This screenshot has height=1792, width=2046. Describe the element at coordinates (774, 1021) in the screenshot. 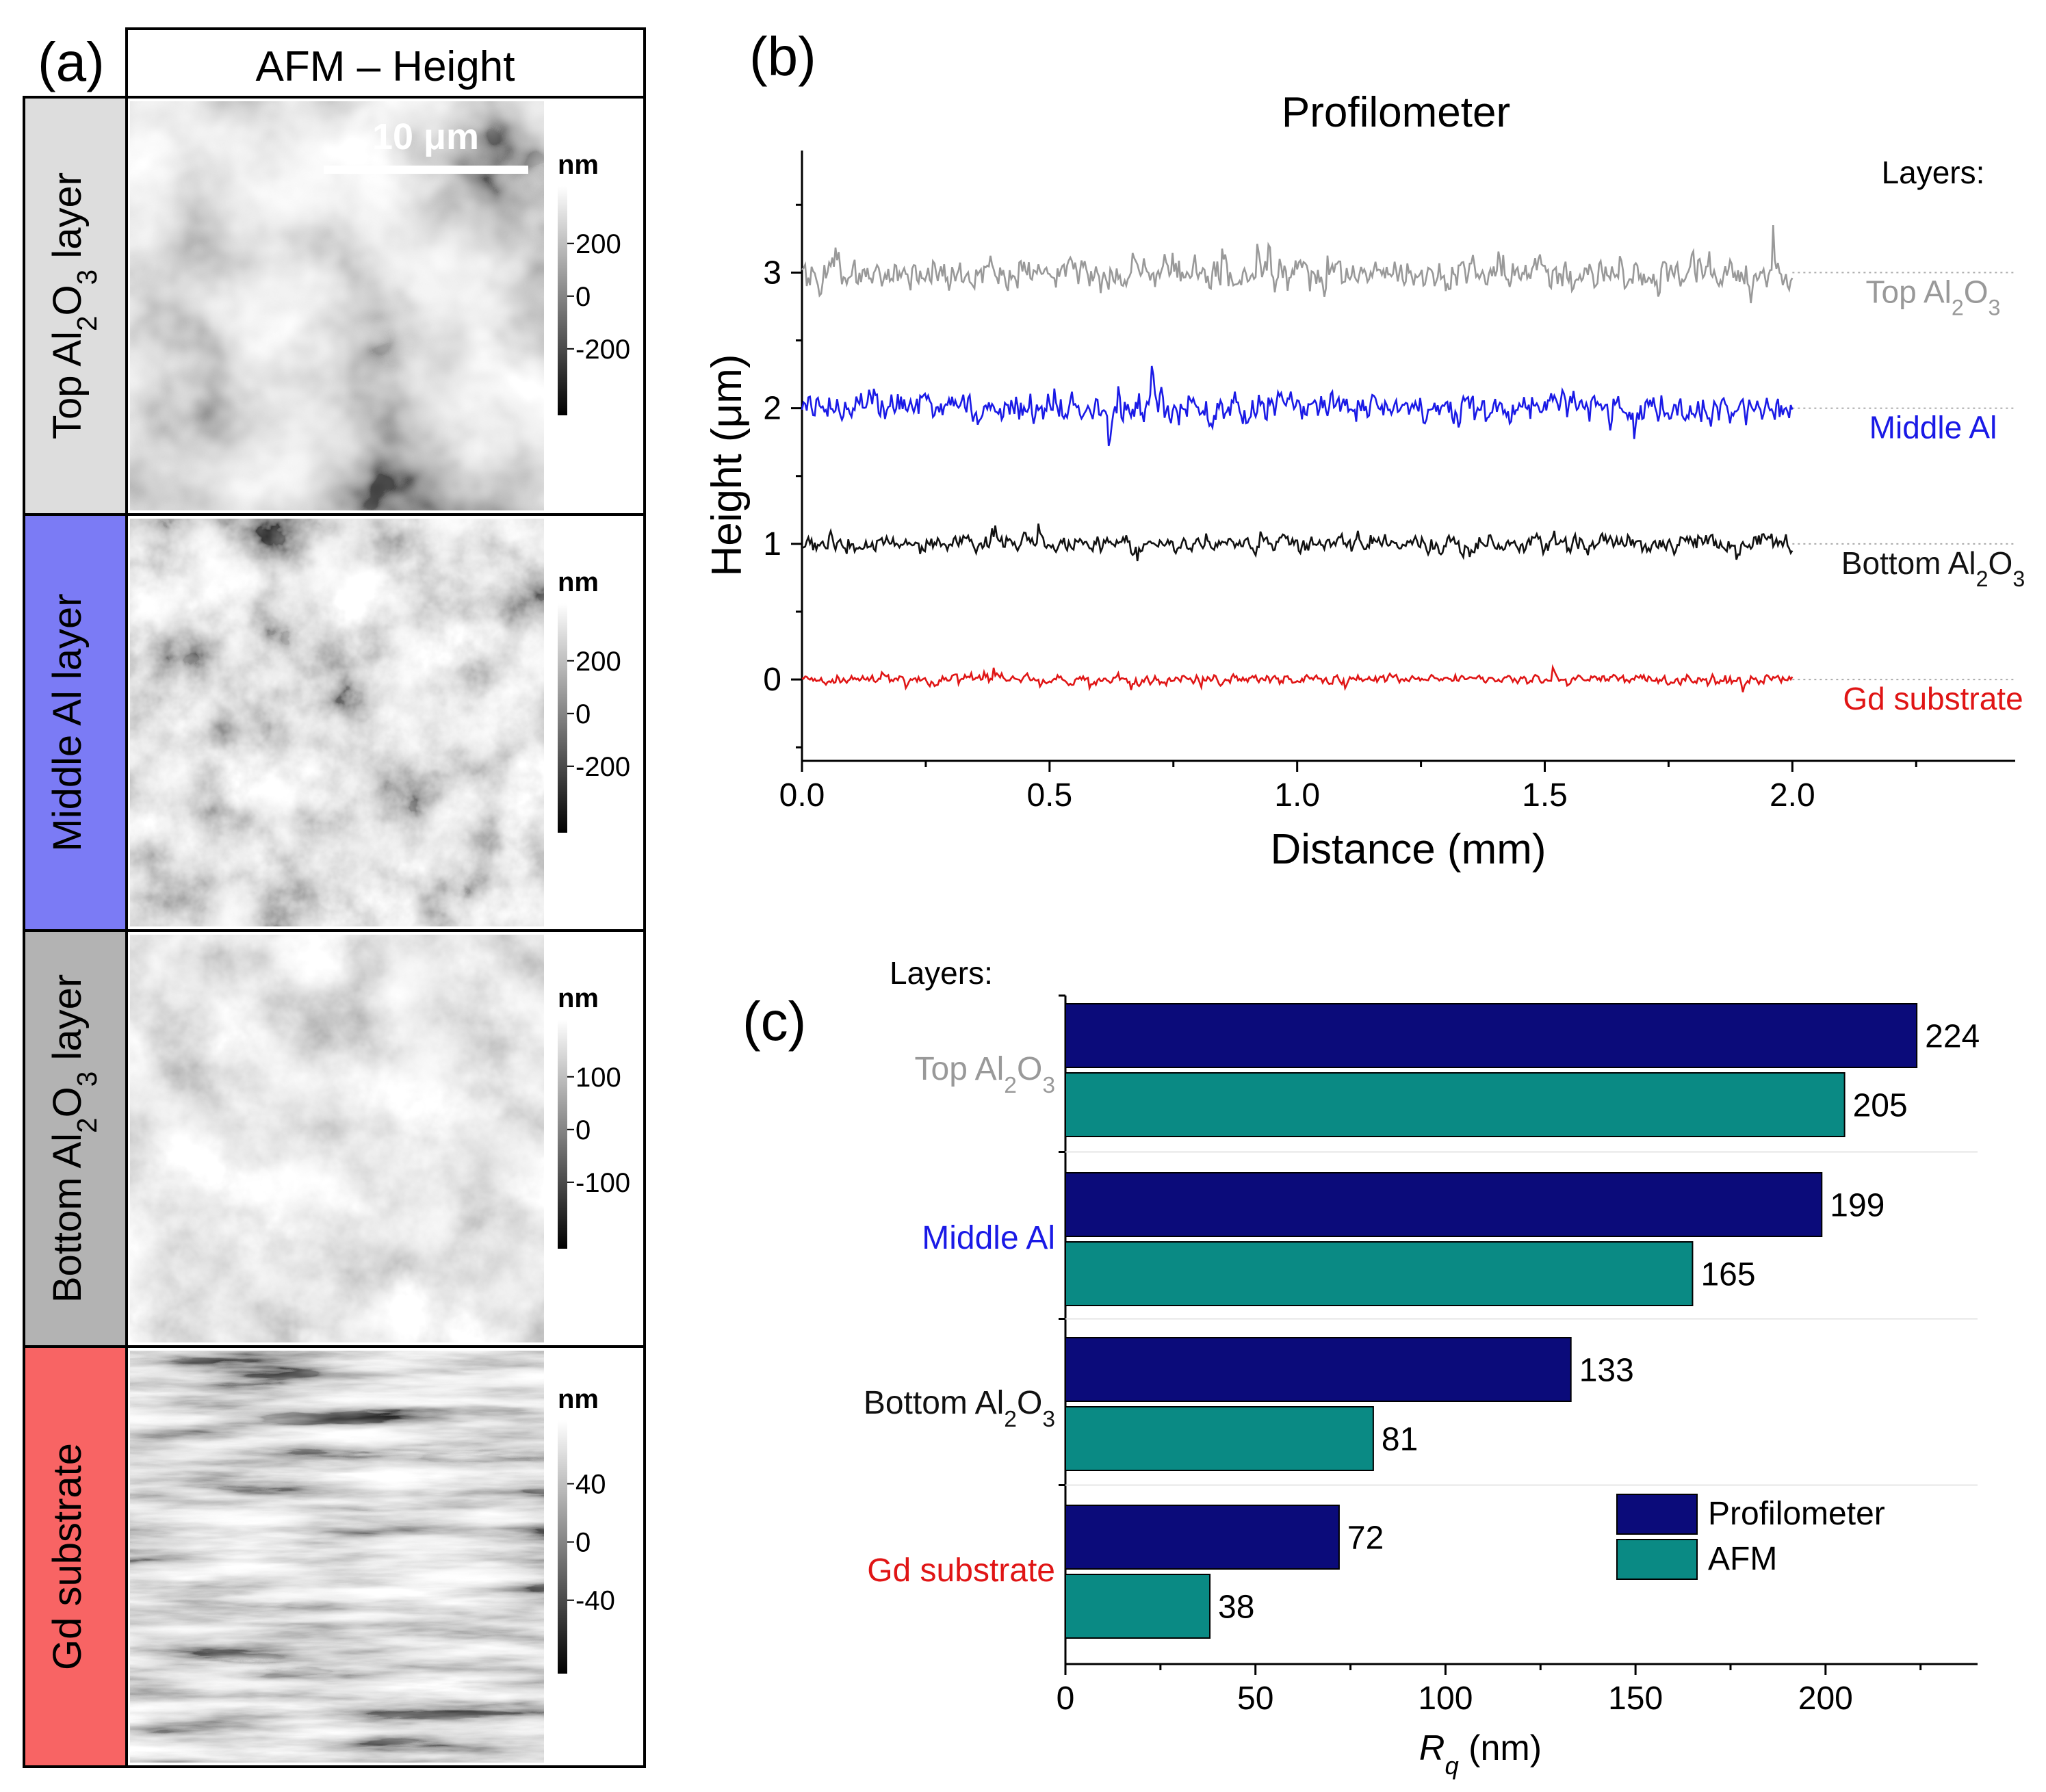

I see `panel-c-label: (c)` at that location.